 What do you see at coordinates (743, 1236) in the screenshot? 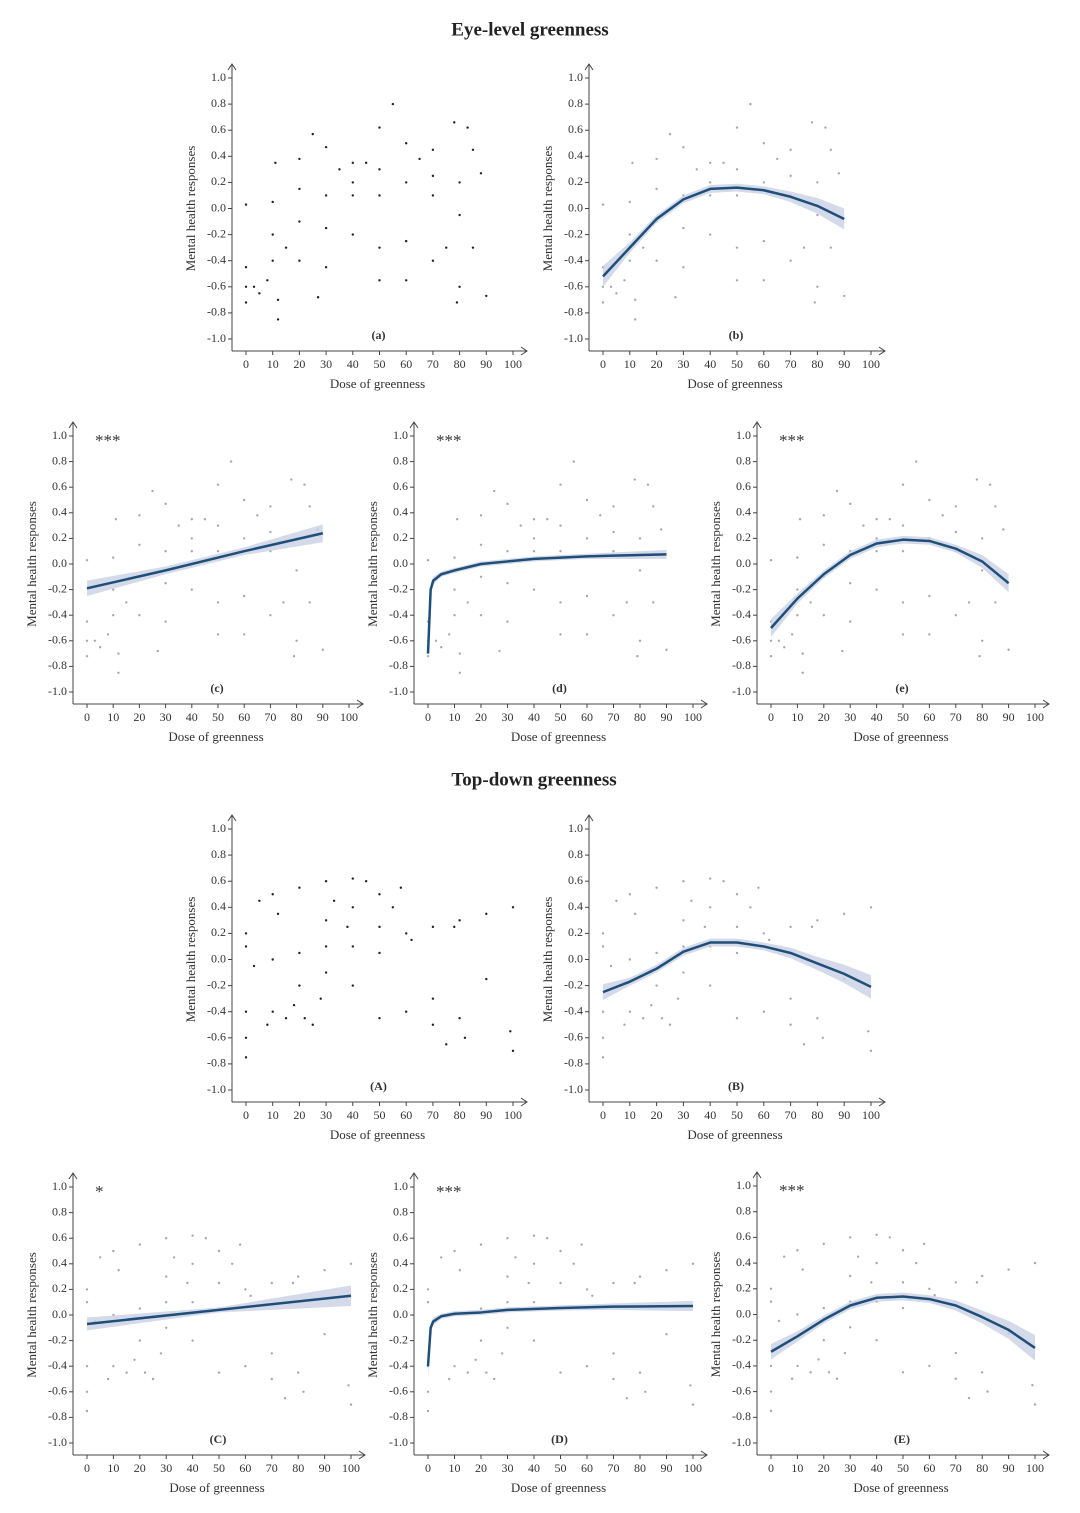
I see `y-tick-label: 0.6` at bounding box center [743, 1236].